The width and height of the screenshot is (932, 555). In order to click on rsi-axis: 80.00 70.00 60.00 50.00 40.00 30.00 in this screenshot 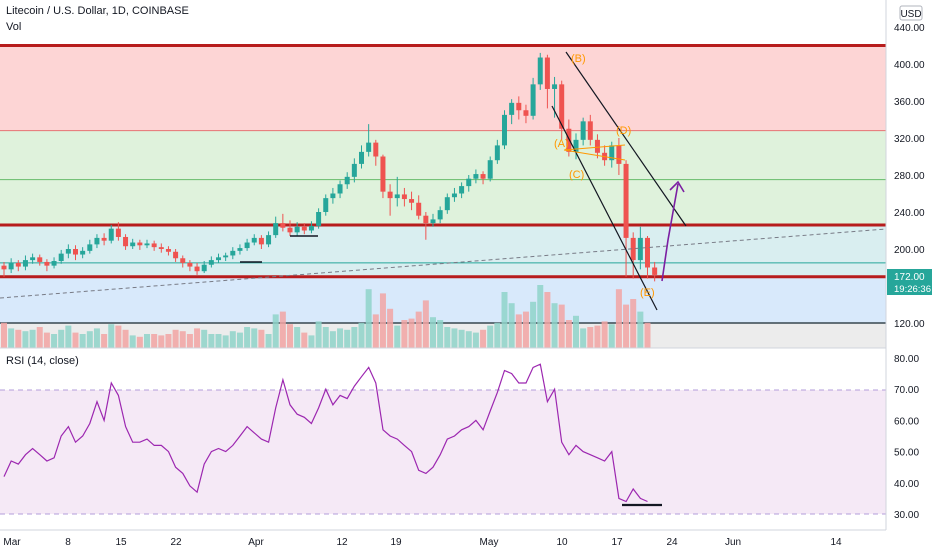, I will do `click(906, 437)`.